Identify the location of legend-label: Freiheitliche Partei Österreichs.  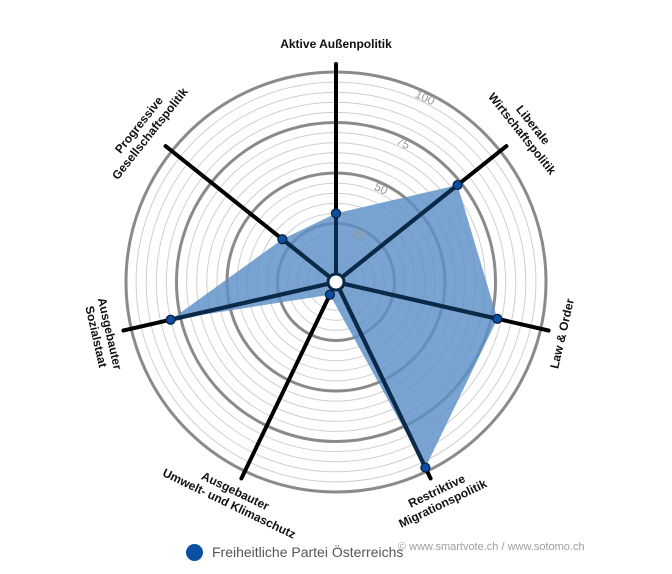
(308, 552).